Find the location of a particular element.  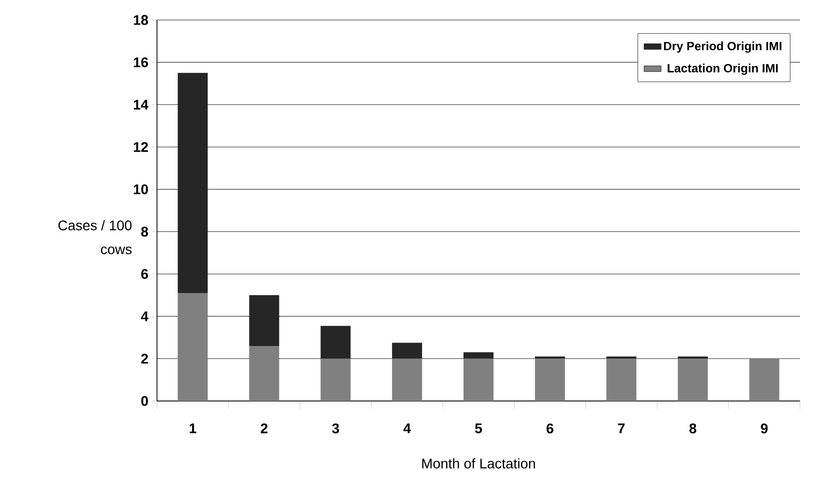

legend-label: Lactation Origin IMI is located at coordinates (723, 69).